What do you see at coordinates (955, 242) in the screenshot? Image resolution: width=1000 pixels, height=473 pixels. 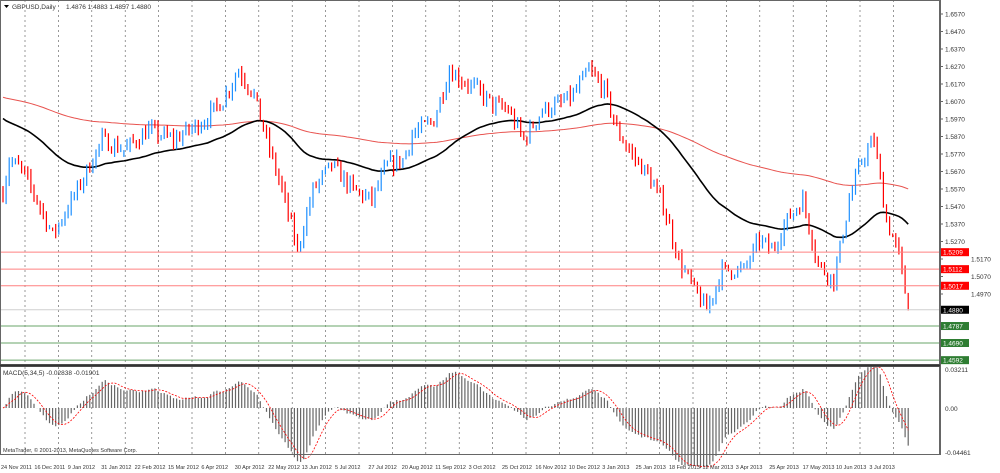 I see `price-tick-label: 1.5270` at bounding box center [955, 242].